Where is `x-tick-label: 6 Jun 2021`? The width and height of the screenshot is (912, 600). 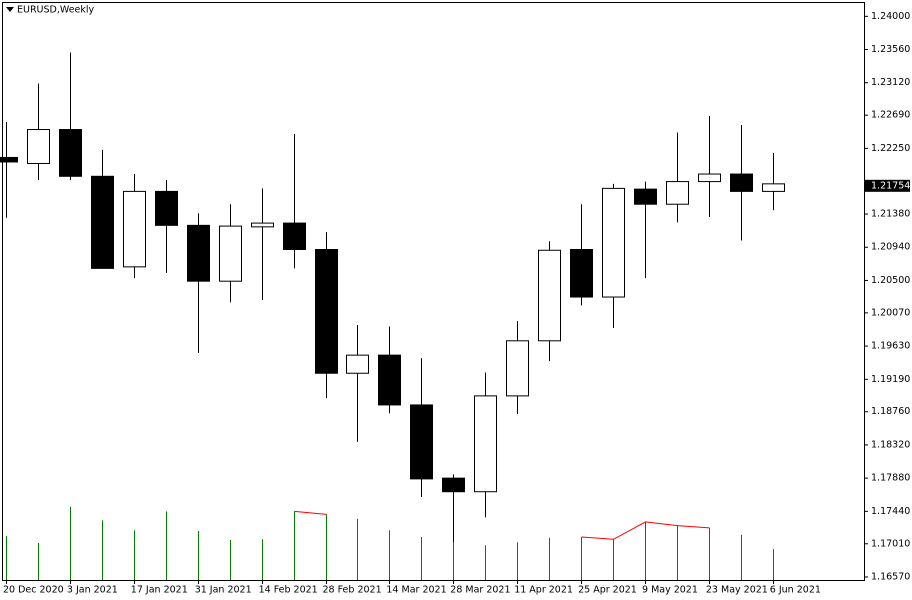
x-tick-label: 6 Jun 2021 is located at coordinates (795, 590).